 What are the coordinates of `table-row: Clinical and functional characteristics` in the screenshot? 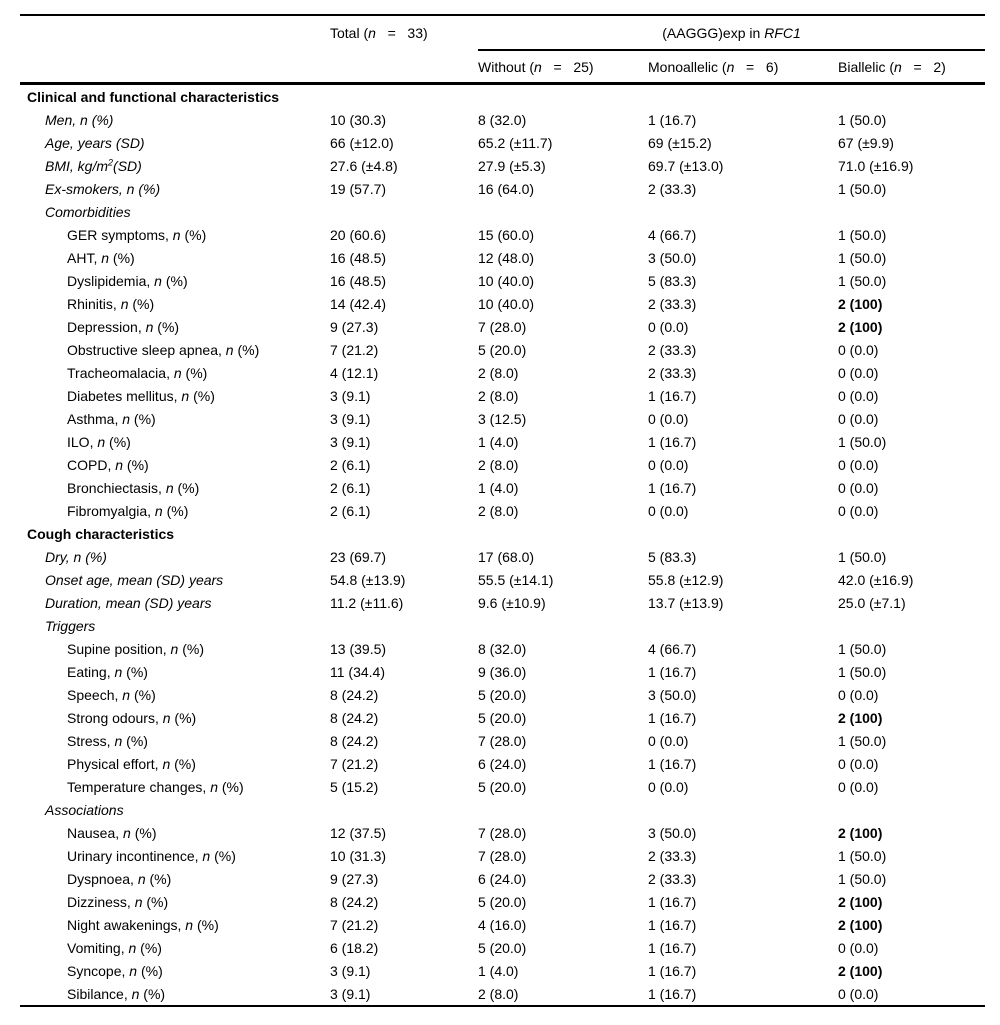 It's located at (502, 96).